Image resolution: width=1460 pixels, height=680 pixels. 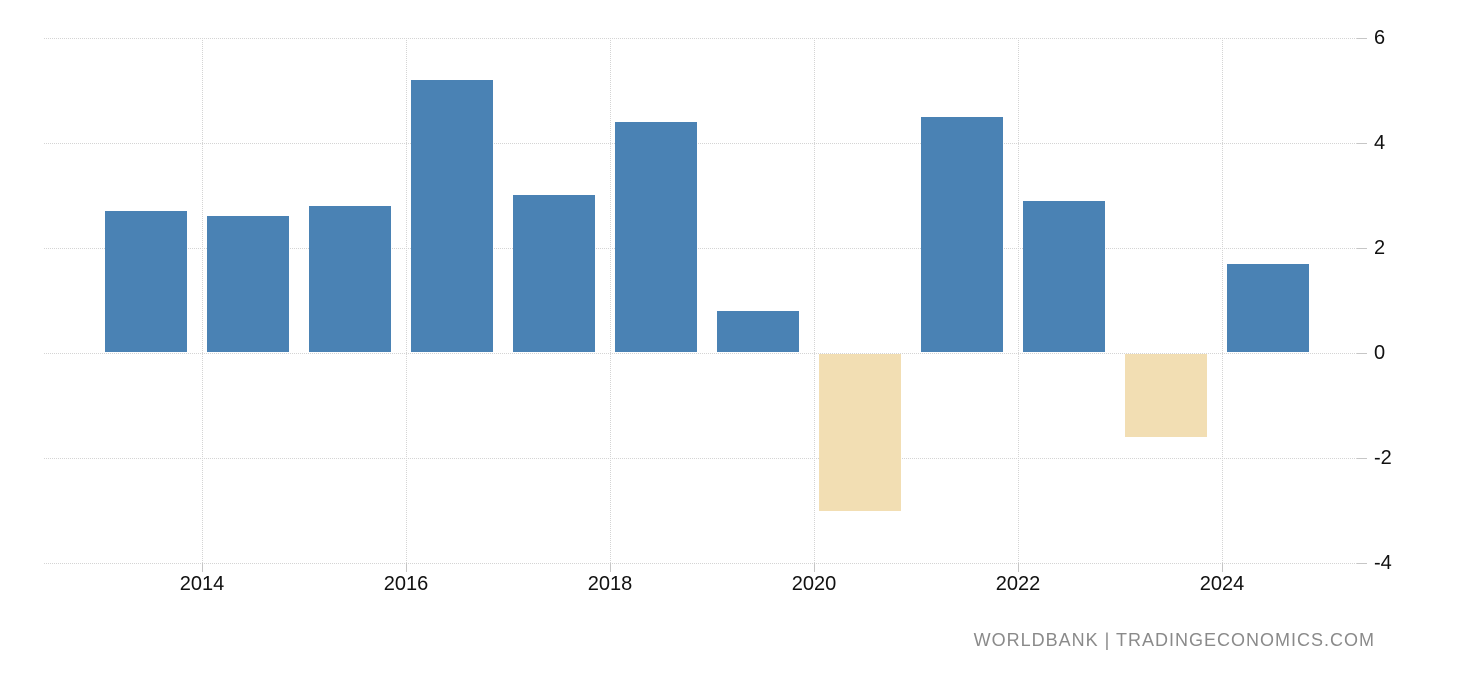 I want to click on bar-2015, so click(x=350, y=279).